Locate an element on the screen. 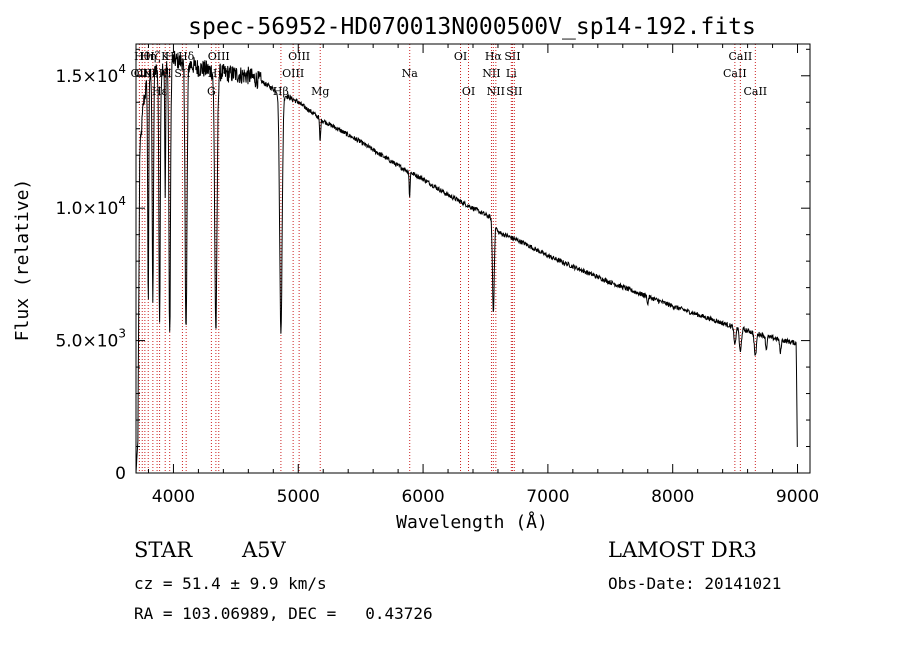  y-tick-label: 0 is located at coordinates (120, 474).